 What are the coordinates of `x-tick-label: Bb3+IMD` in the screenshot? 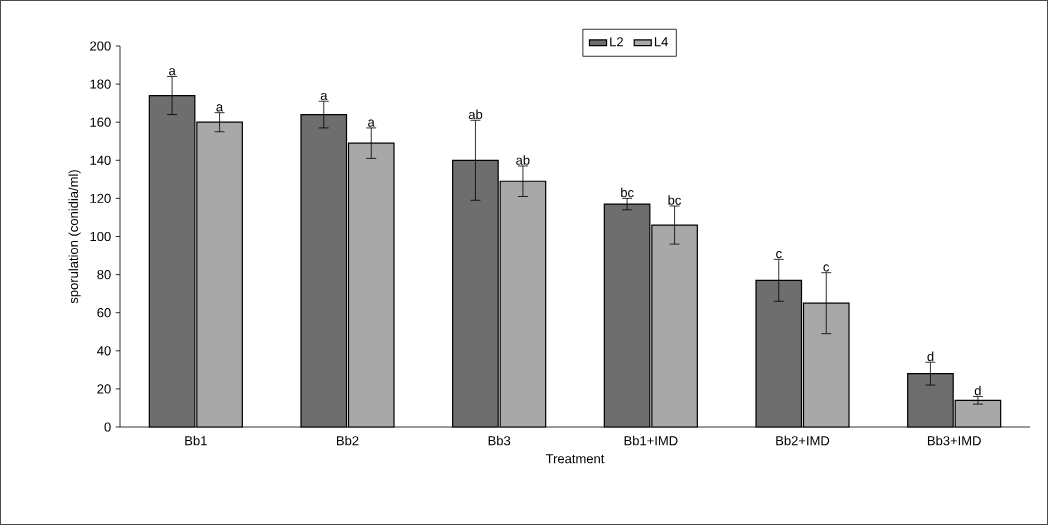 It's located at (954, 440).